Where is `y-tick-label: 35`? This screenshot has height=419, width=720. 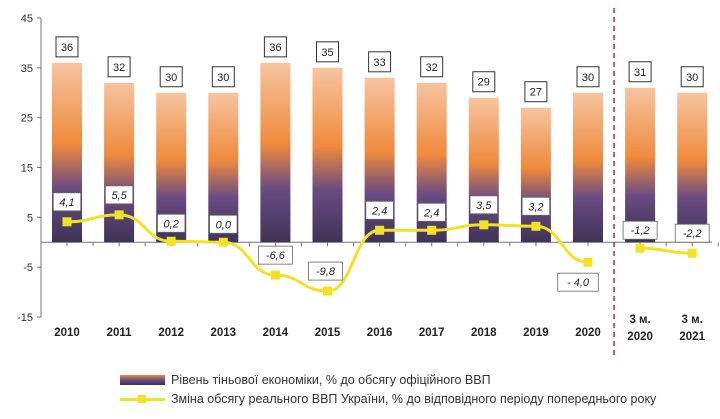
y-tick-label: 35 is located at coordinates (27, 69).